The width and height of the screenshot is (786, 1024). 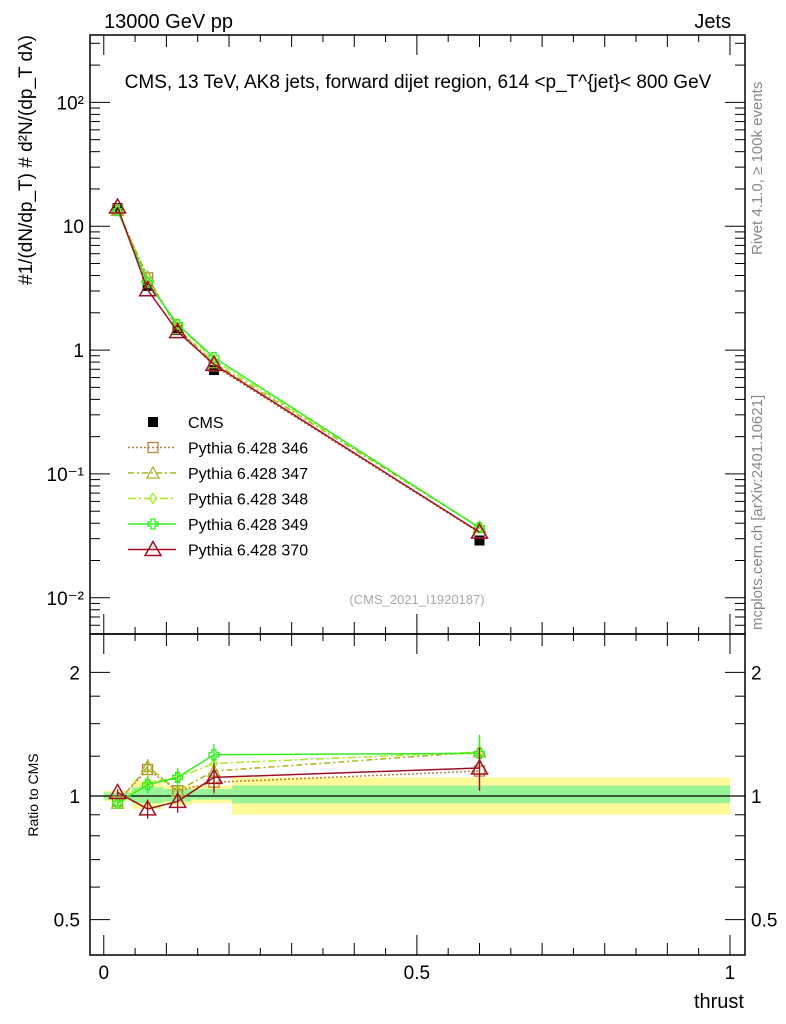 What do you see at coordinates (248, 474) in the screenshot?
I see `legend-label: Pythia 6.428 347` at bounding box center [248, 474].